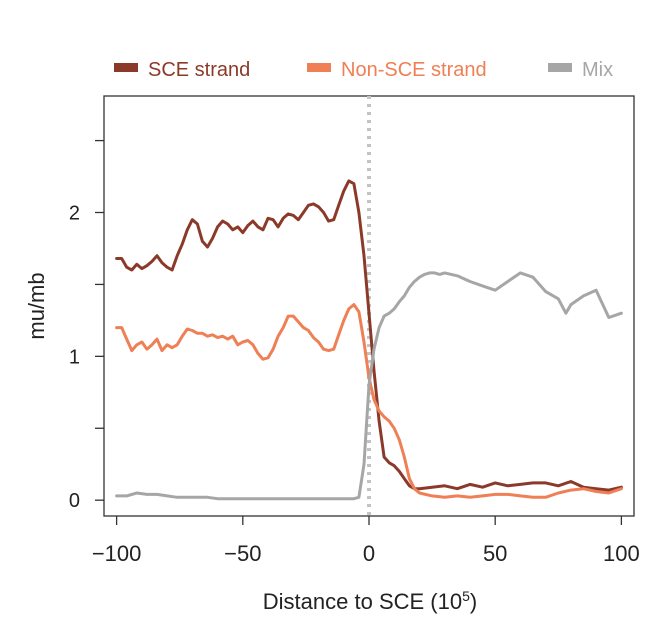 This screenshot has height=629, width=657. What do you see at coordinates (36, 305) in the screenshot?
I see `y-axis-title: mu/mb` at bounding box center [36, 305].